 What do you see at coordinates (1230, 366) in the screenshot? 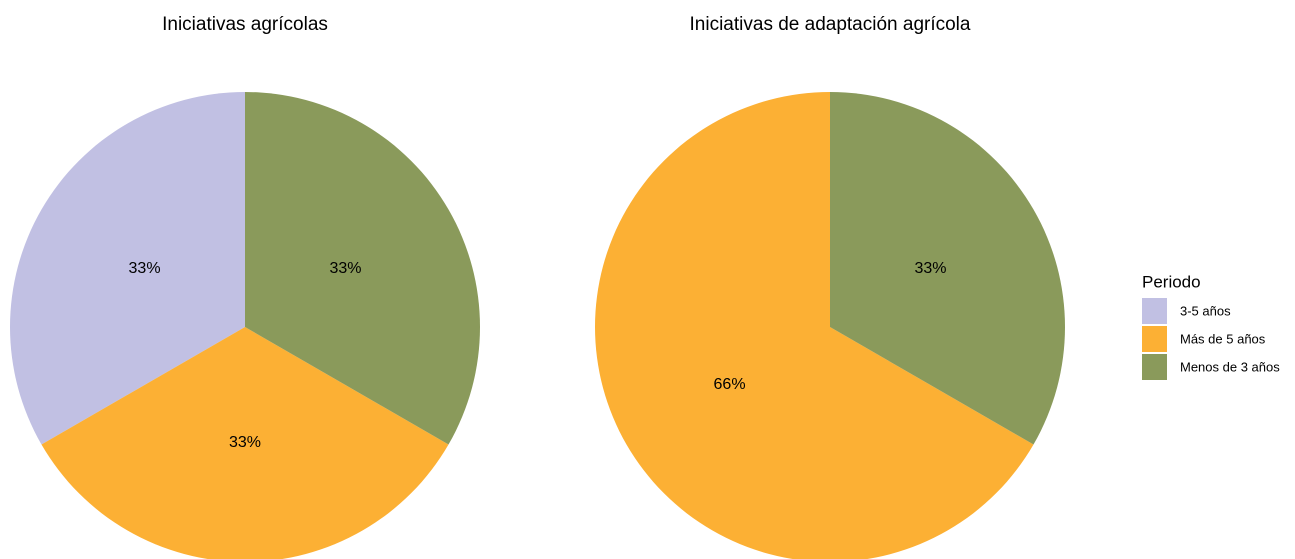
I see `legend-label: Menos de 3 años` at bounding box center [1230, 366].